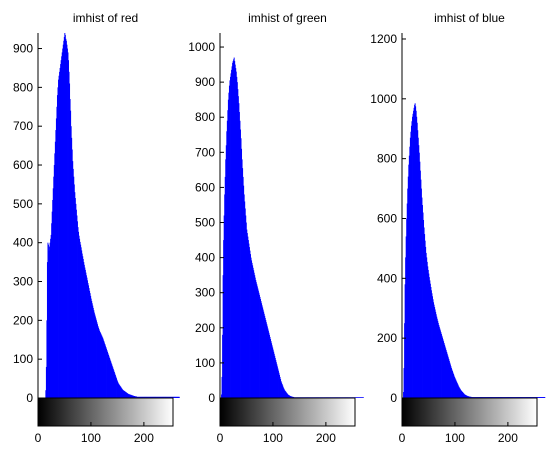  What do you see at coordinates (387, 338) in the screenshot?
I see `y-tick-label: 200` at bounding box center [387, 338].